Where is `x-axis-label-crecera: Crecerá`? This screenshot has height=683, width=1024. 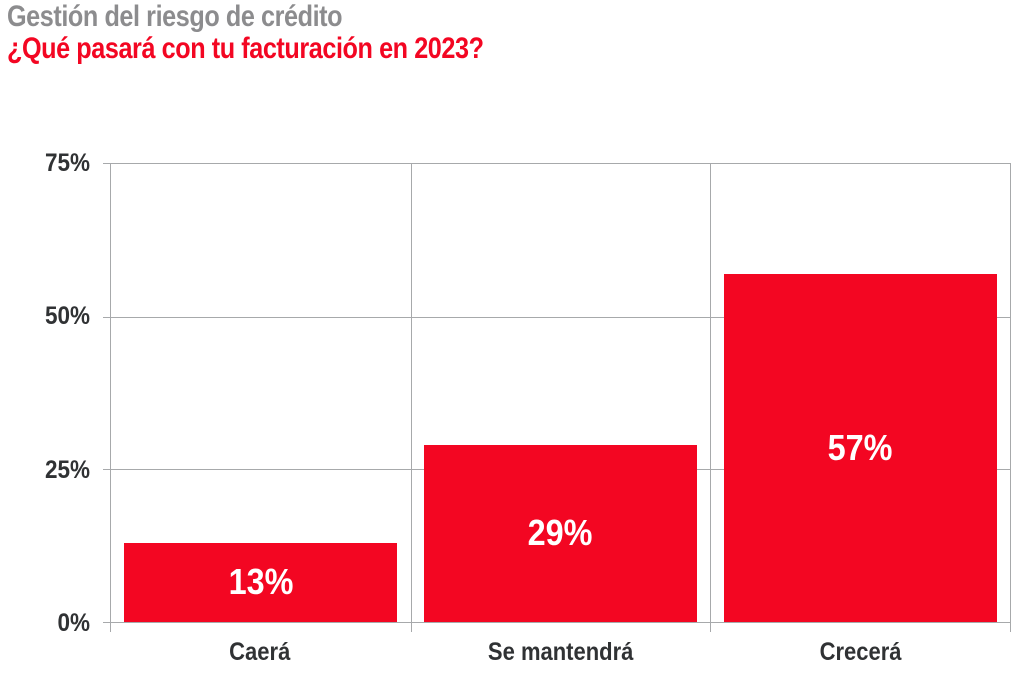
x-axis-label-crecera: Crecerá is located at coordinates (860, 652).